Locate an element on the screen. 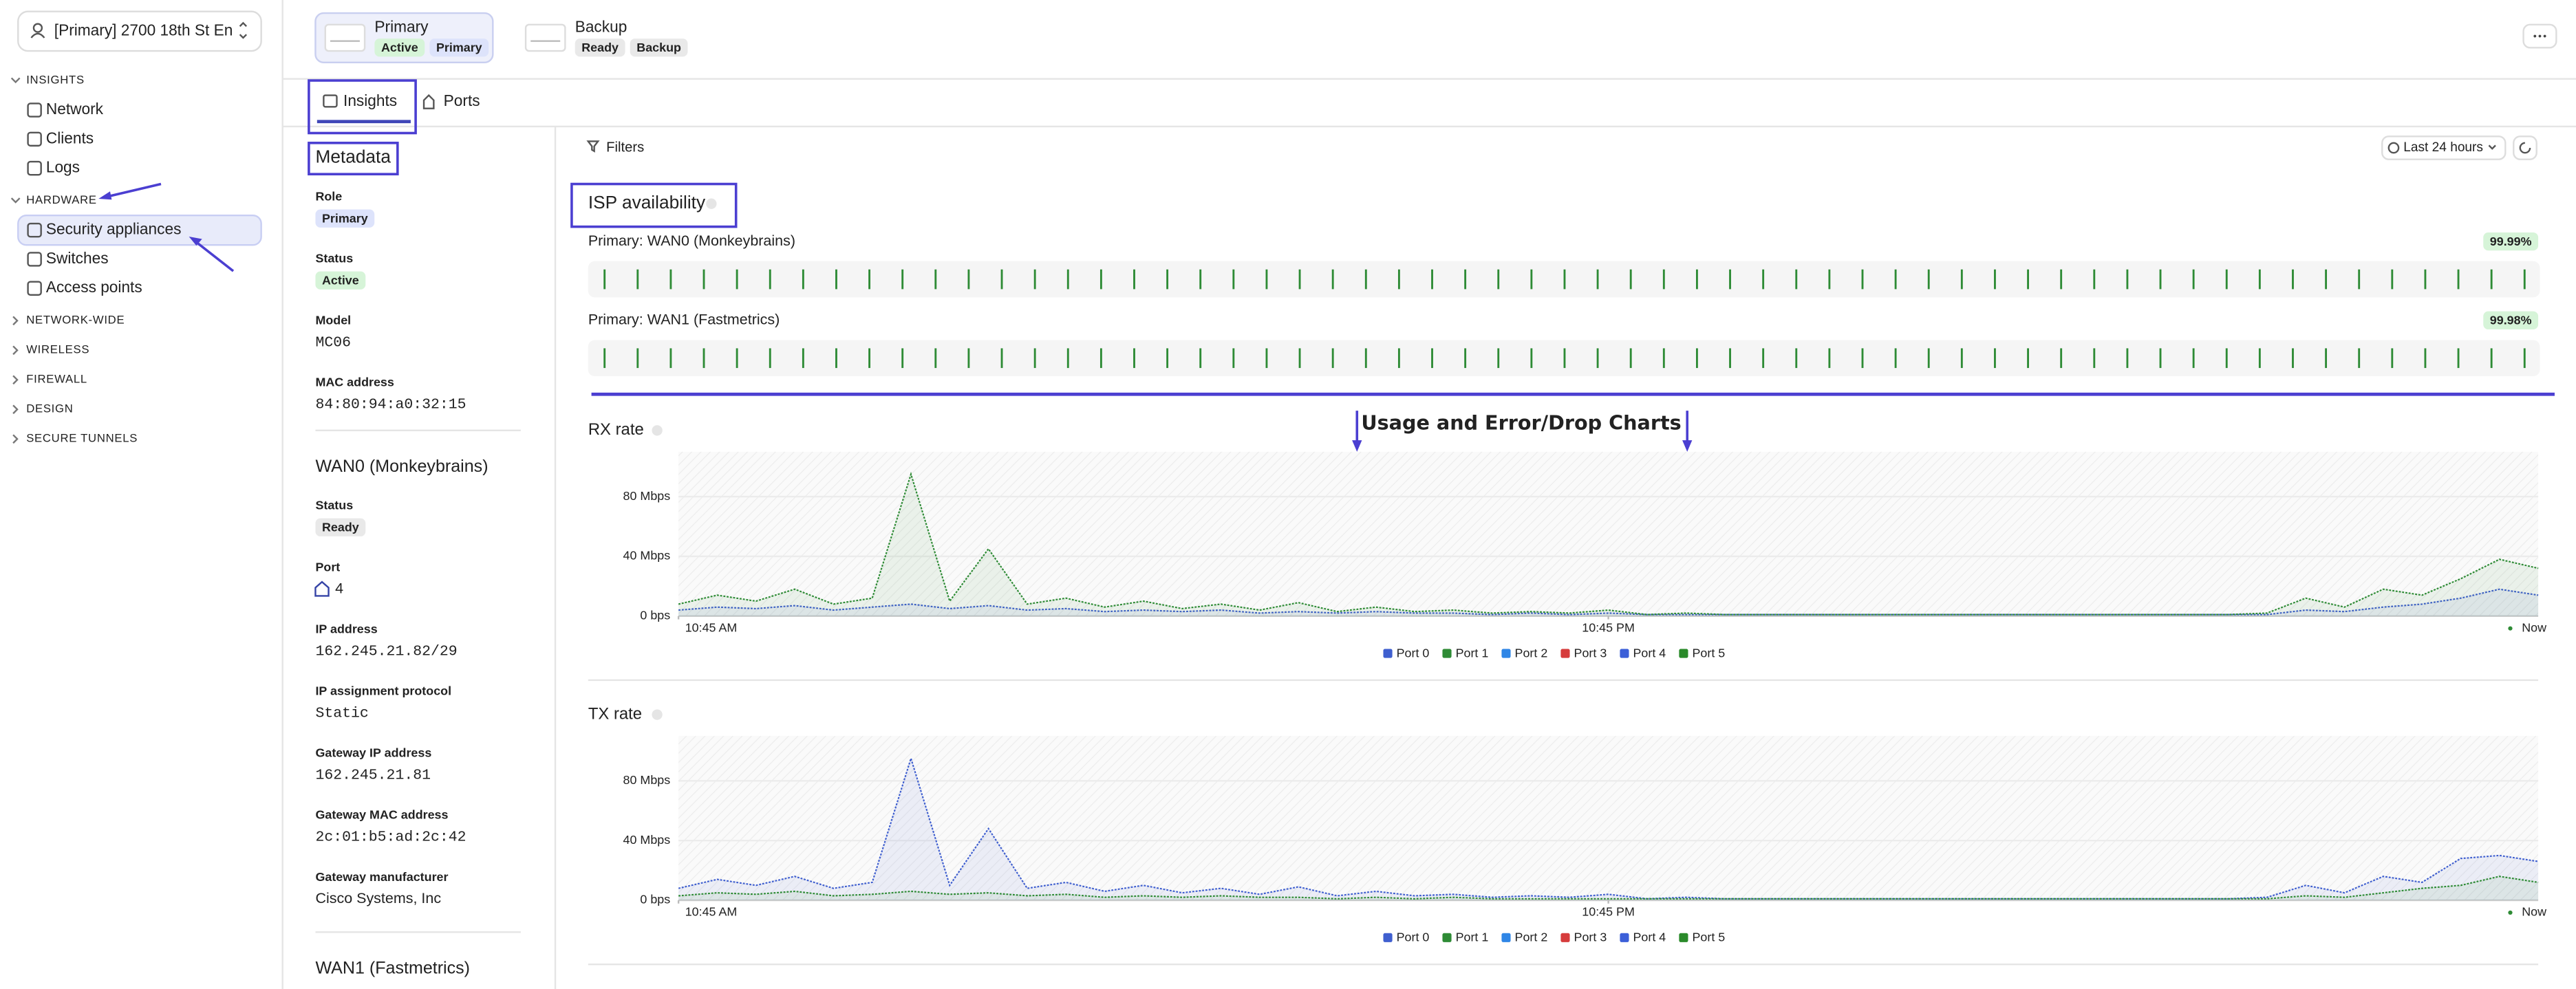 The image size is (2576, 989). time-range-button is located at coordinates (2444, 147).